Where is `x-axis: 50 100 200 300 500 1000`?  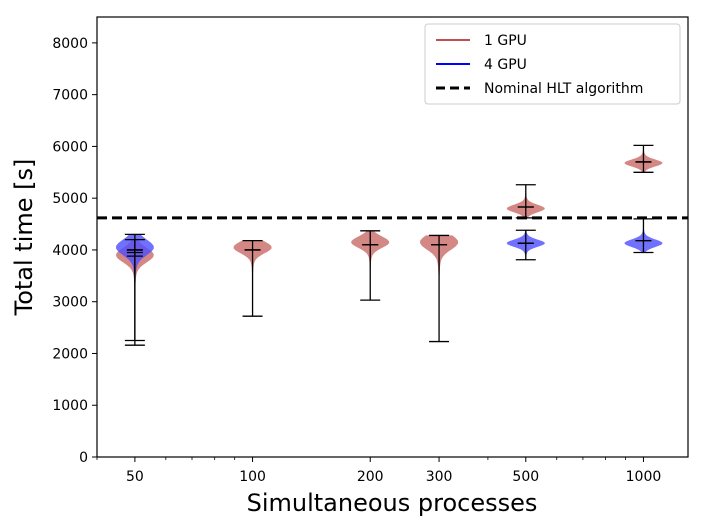
x-axis: 50 100 200 300 500 1000 is located at coordinates (379, 471).